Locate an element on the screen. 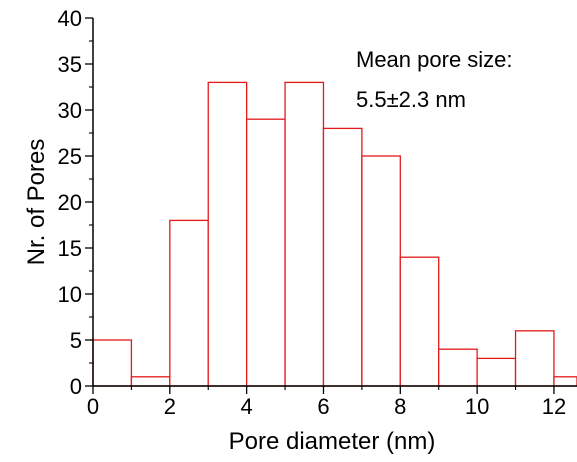 This screenshot has width=577, height=462. x-tick-label: 2 is located at coordinates (170, 406).